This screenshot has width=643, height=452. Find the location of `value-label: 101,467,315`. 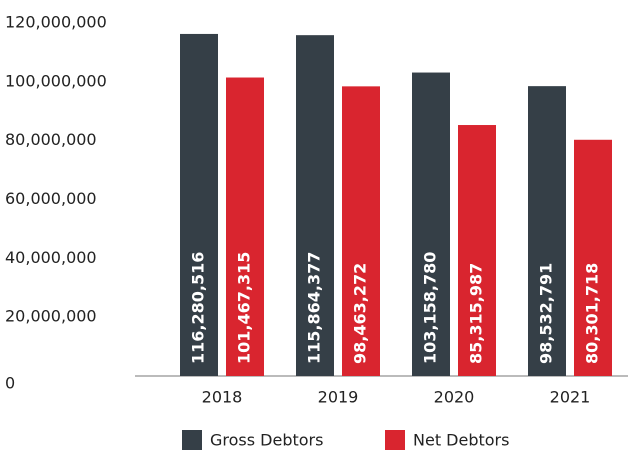

value-label: 101,467,315 is located at coordinates (244, 308).